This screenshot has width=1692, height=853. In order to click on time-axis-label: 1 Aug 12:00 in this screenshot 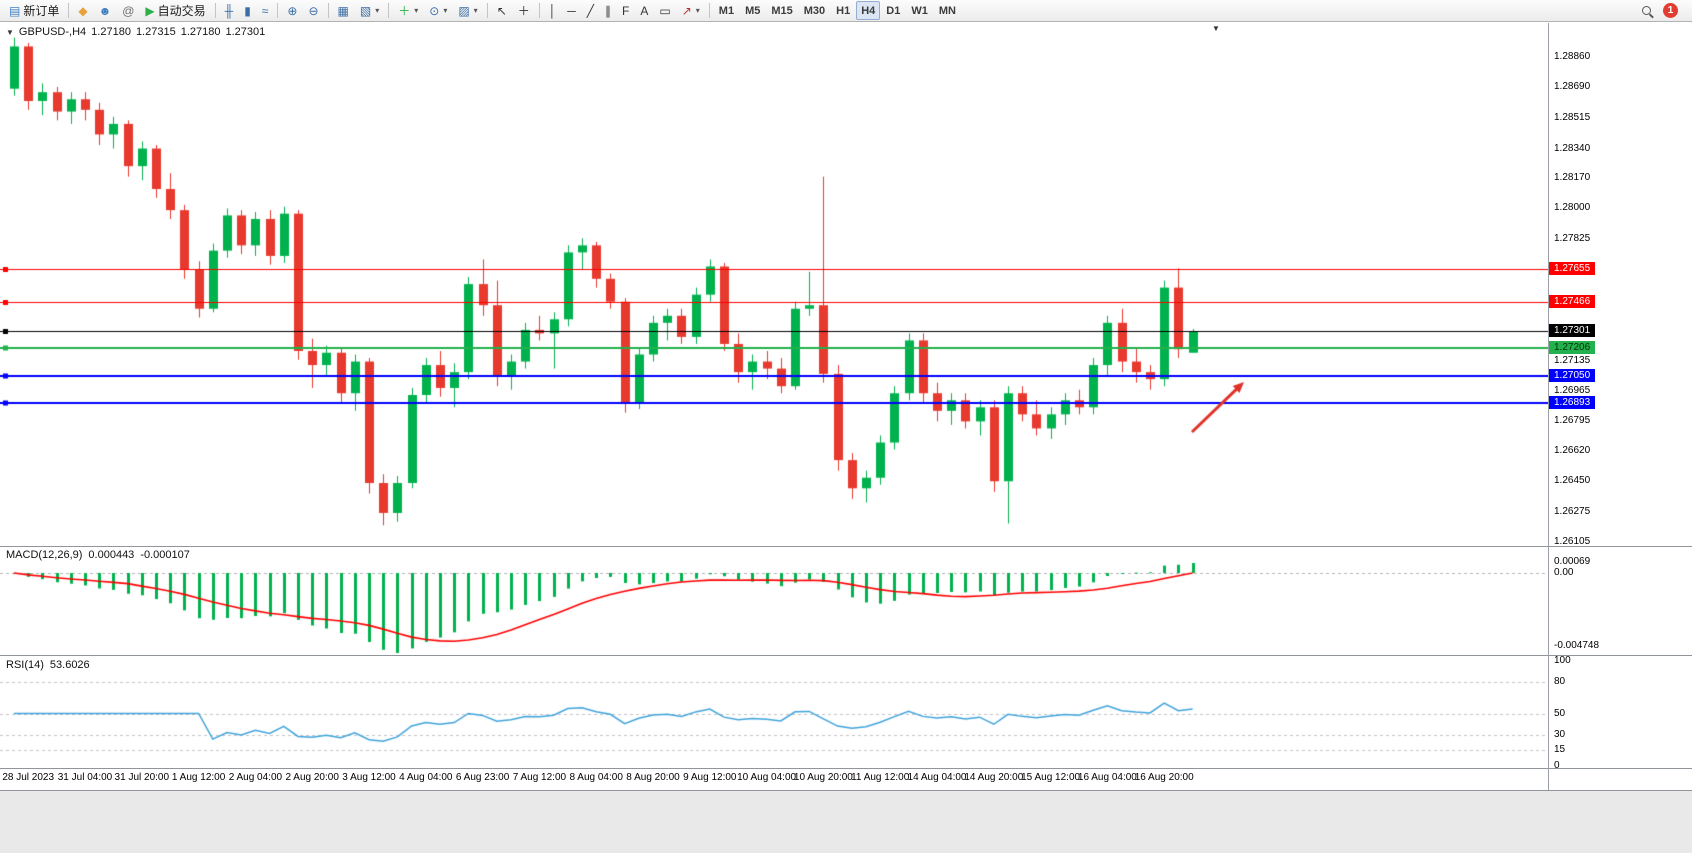, I will do `click(198, 777)`.